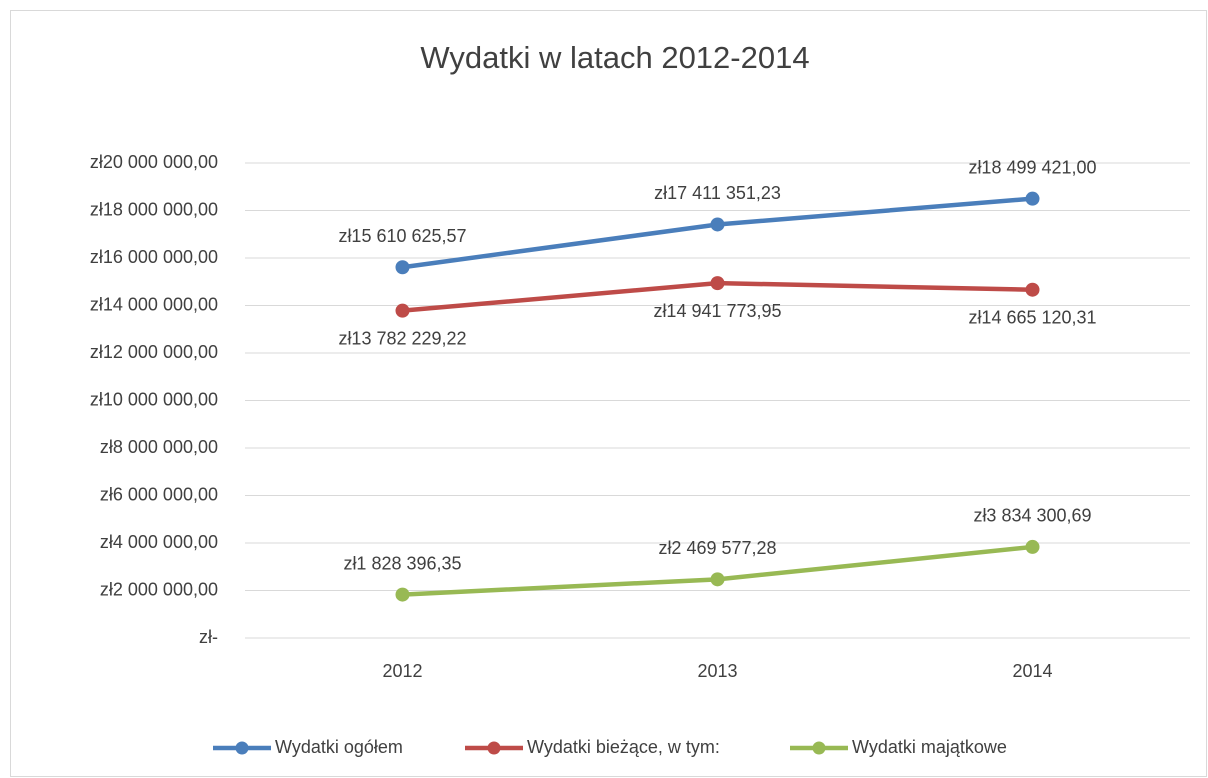  Describe the element at coordinates (614, 57) in the screenshot. I see `chart-title: Wydatki w latach 2012-2014` at that location.